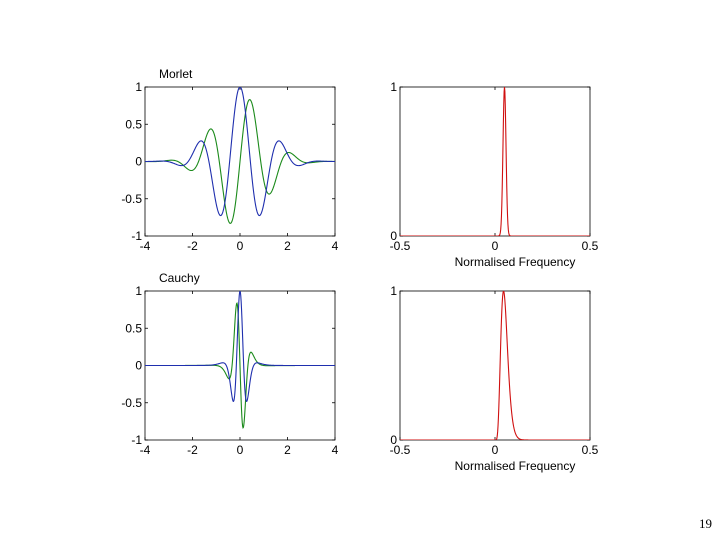  I want to click on page-number: 19, so click(705, 523).